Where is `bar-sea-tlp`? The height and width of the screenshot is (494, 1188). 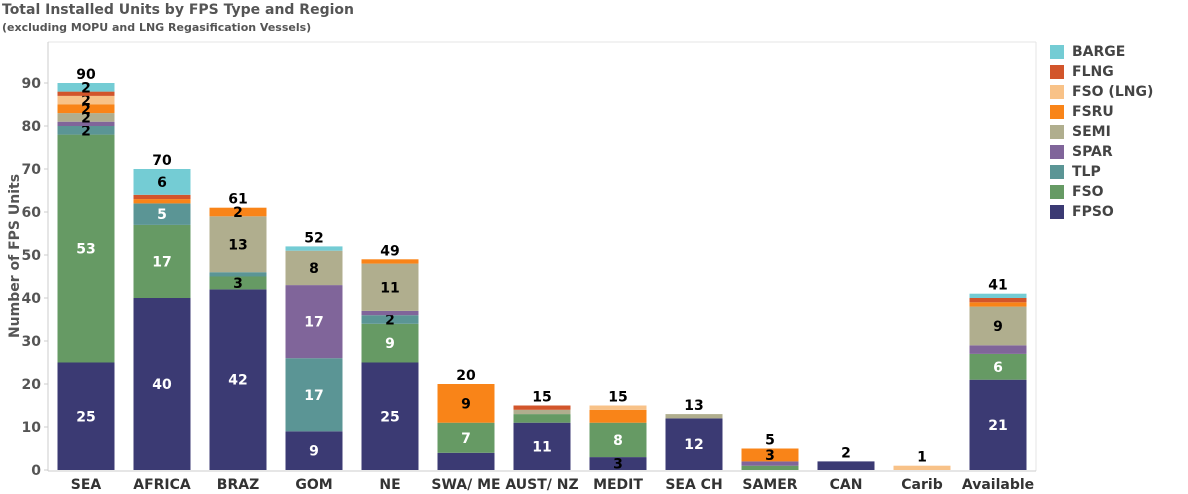
bar-sea-tlp is located at coordinates (86, 130).